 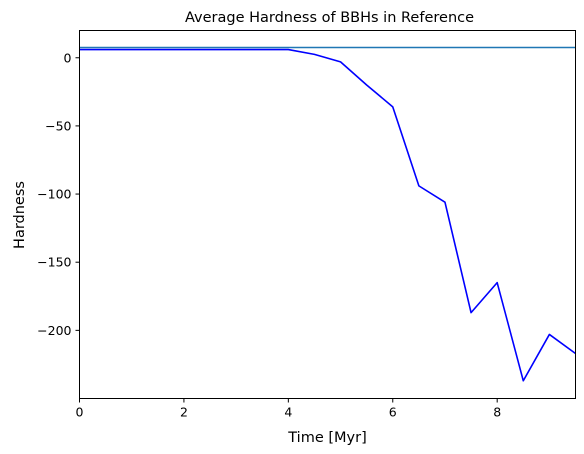 I want to click on x-tick-label: 4, so click(x=288, y=412).